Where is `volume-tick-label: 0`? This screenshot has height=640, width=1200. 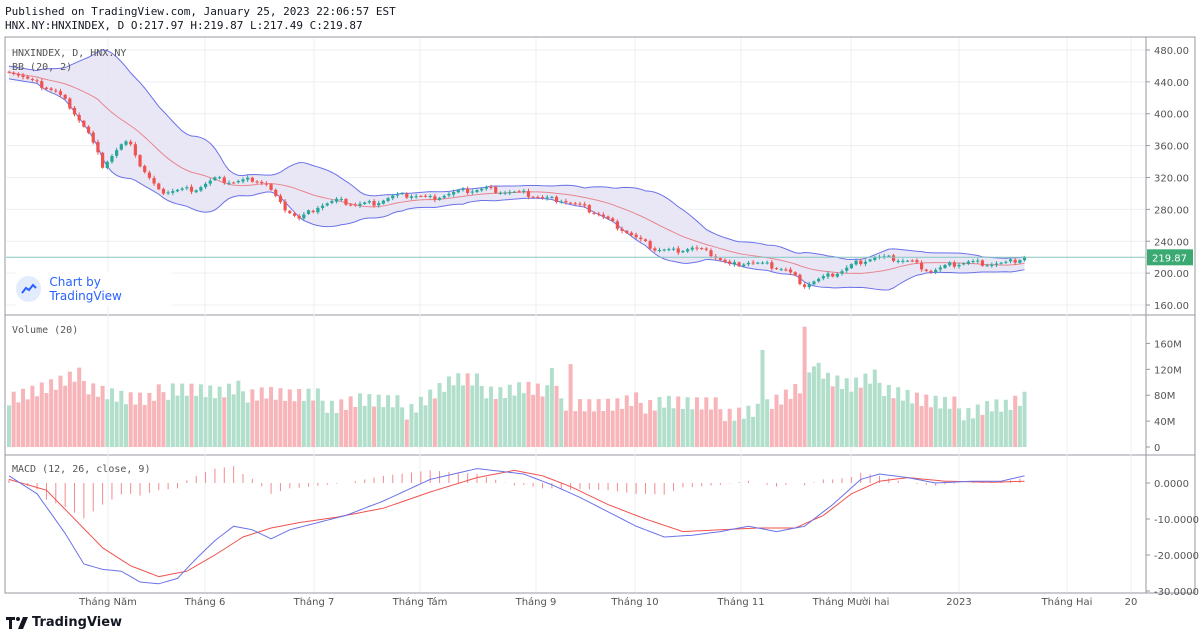 volume-tick-label: 0 is located at coordinates (1157, 448).